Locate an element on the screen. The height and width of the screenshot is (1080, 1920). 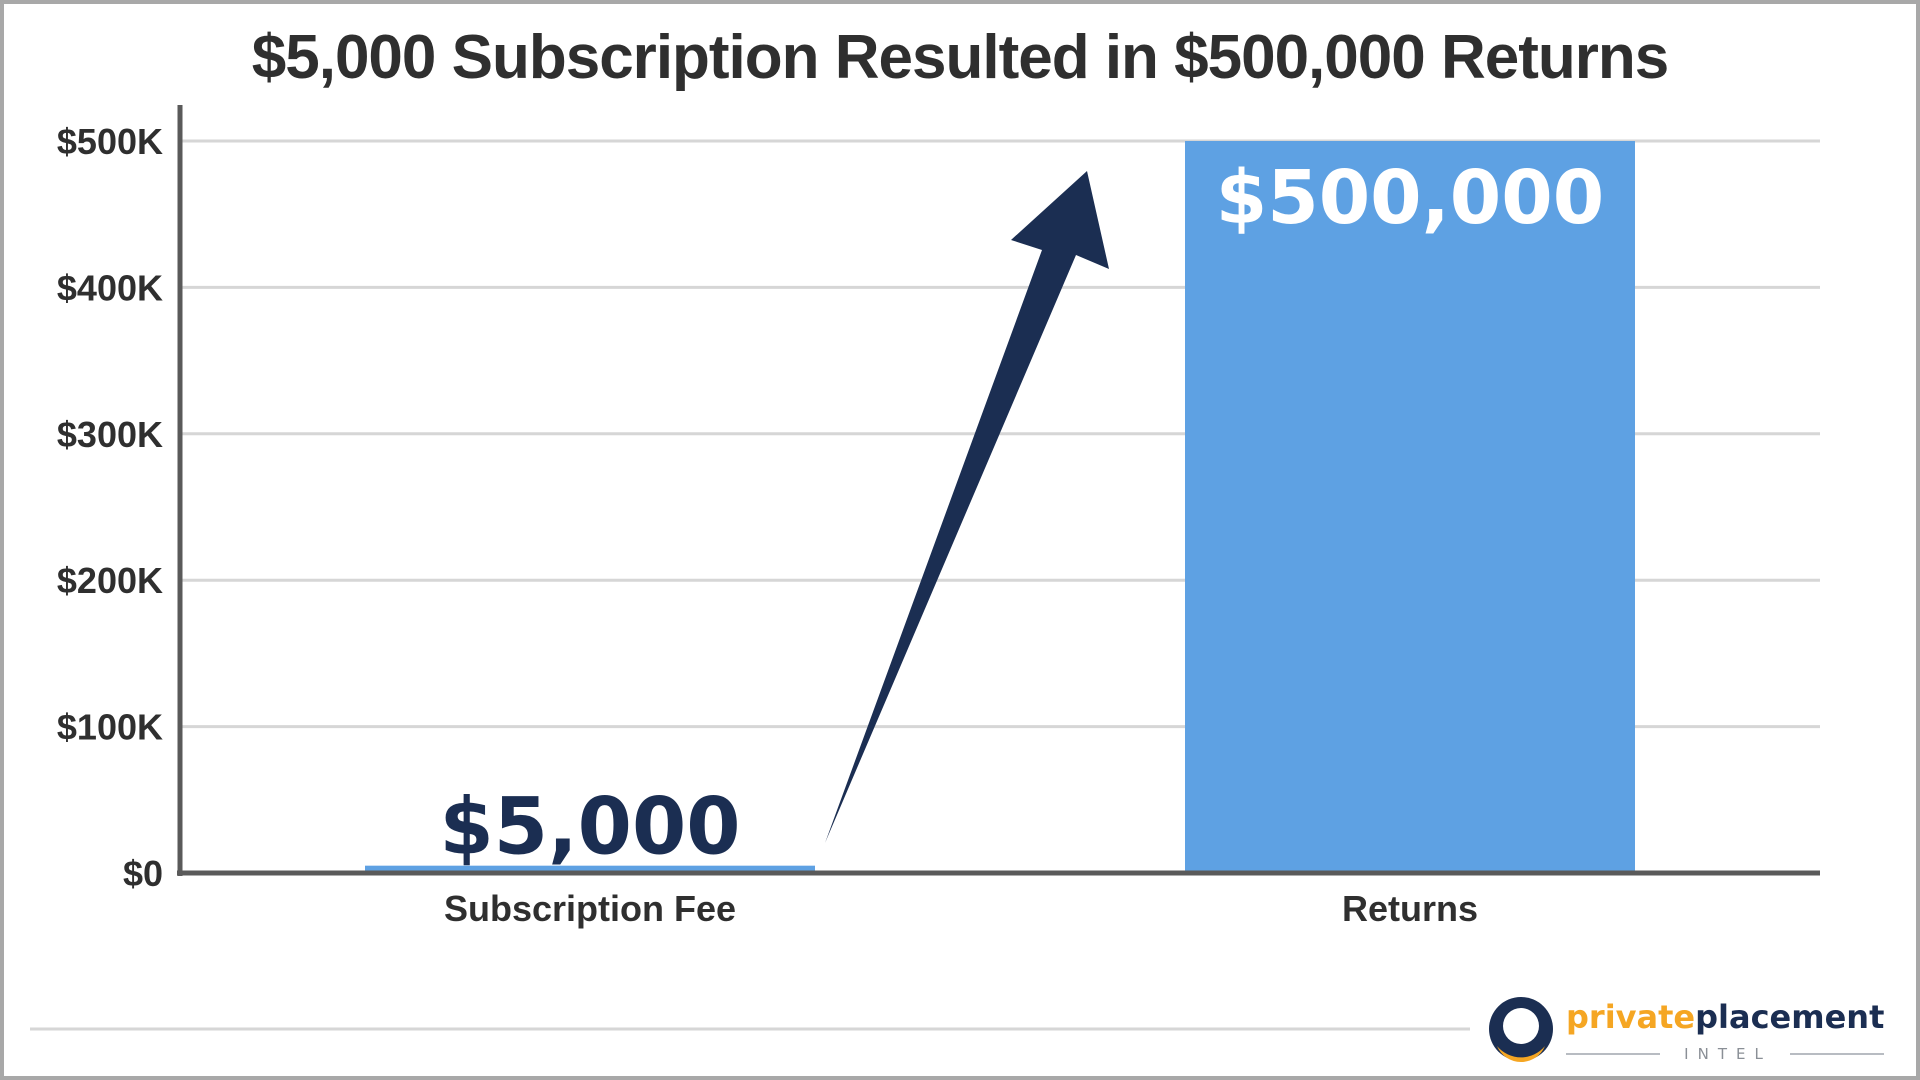
x-axis-ticks: Subscription Fee Returns is located at coordinates (961, 908).